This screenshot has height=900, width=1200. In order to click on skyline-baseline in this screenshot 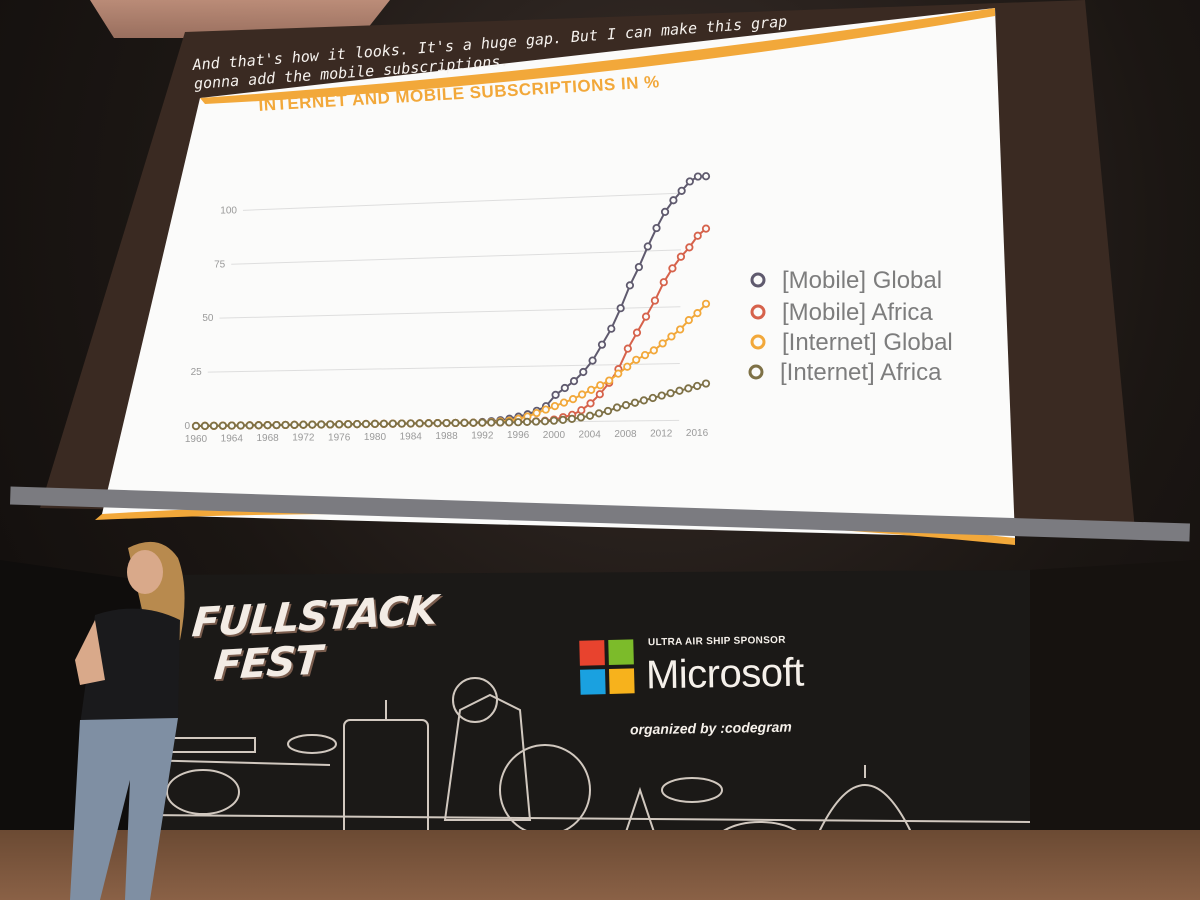, I will do `click(585, 818)`.